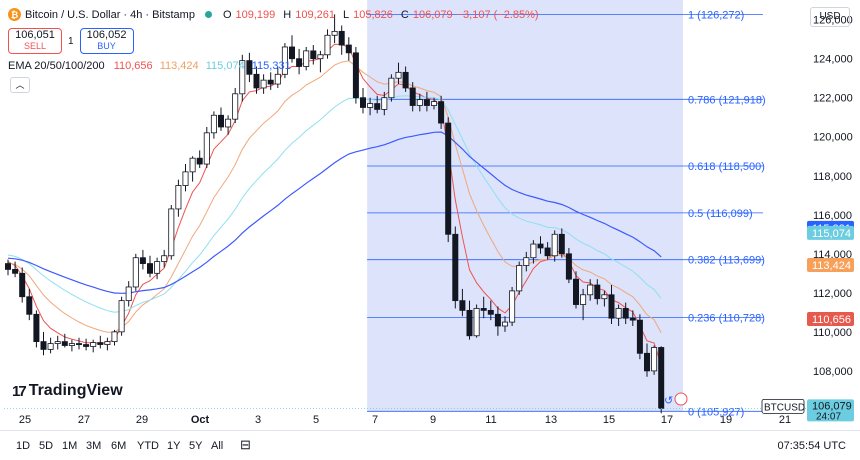 This screenshot has width=860, height=460. What do you see at coordinates (106, 35) in the screenshot?
I see `buy-price: 106,052` at bounding box center [106, 35].